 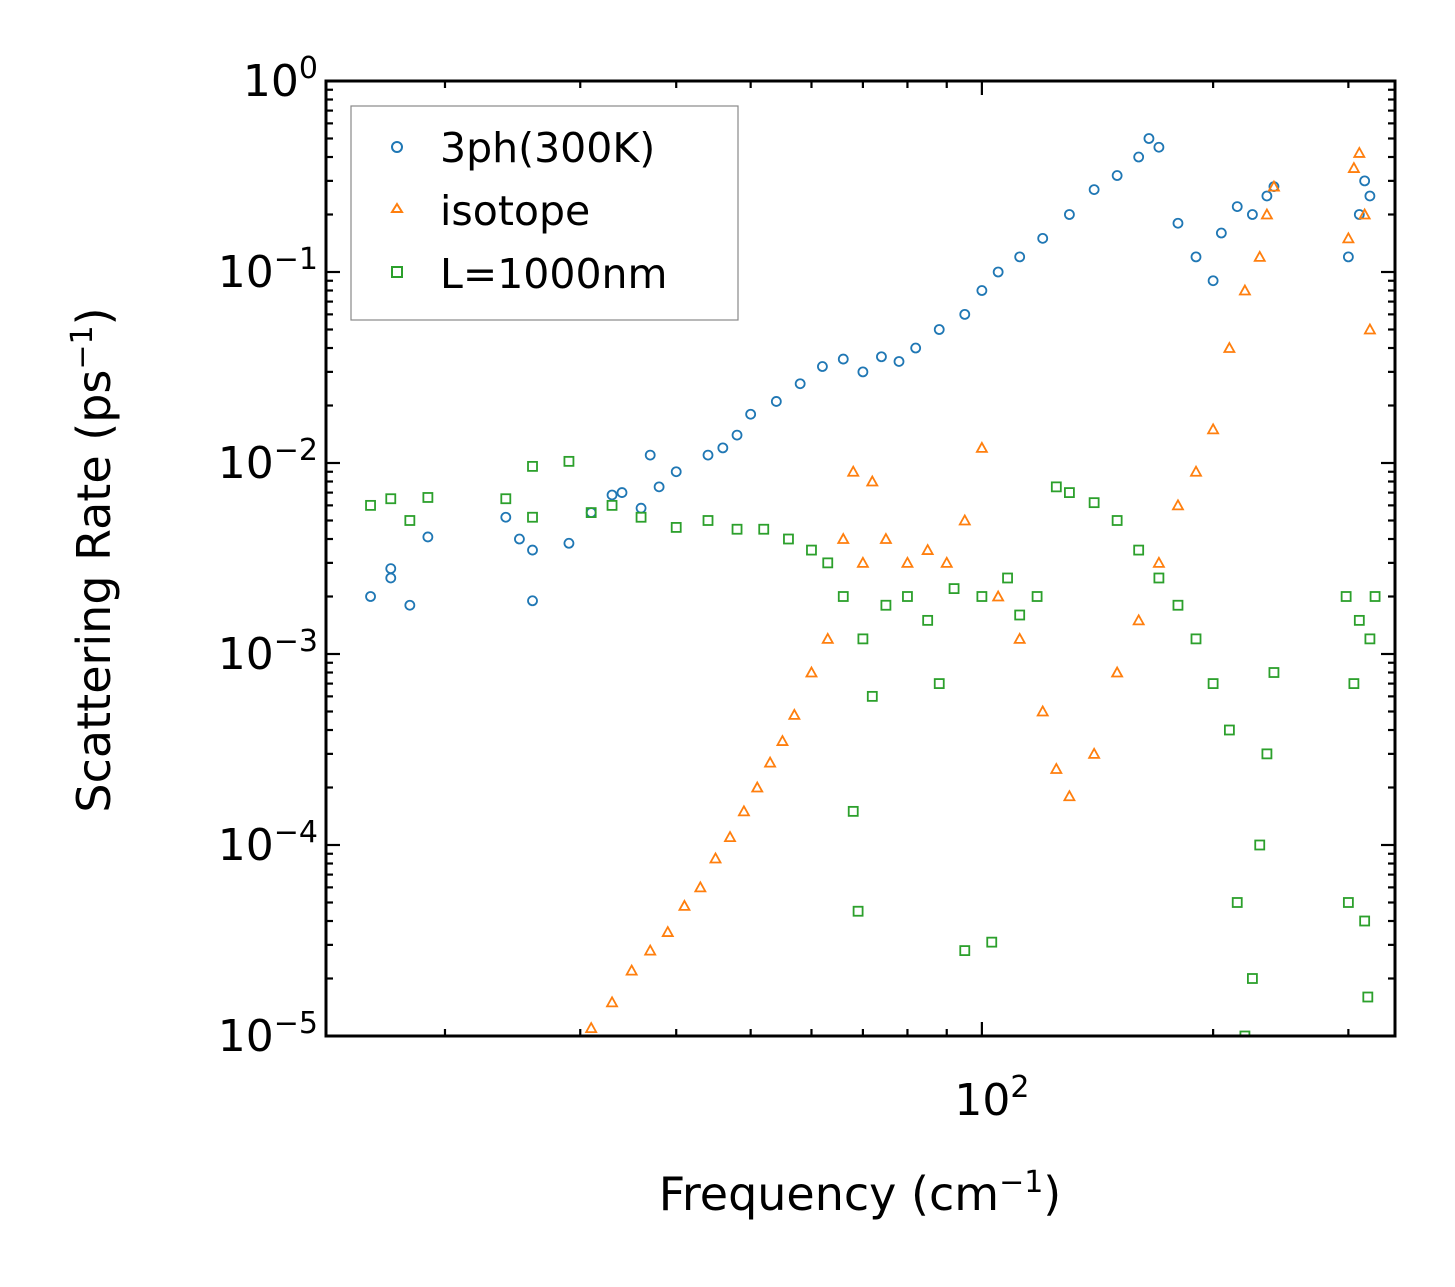 What do you see at coordinates (397, 207) in the screenshot?
I see `legend-marker-isotope` at bounding box center [397, 207].